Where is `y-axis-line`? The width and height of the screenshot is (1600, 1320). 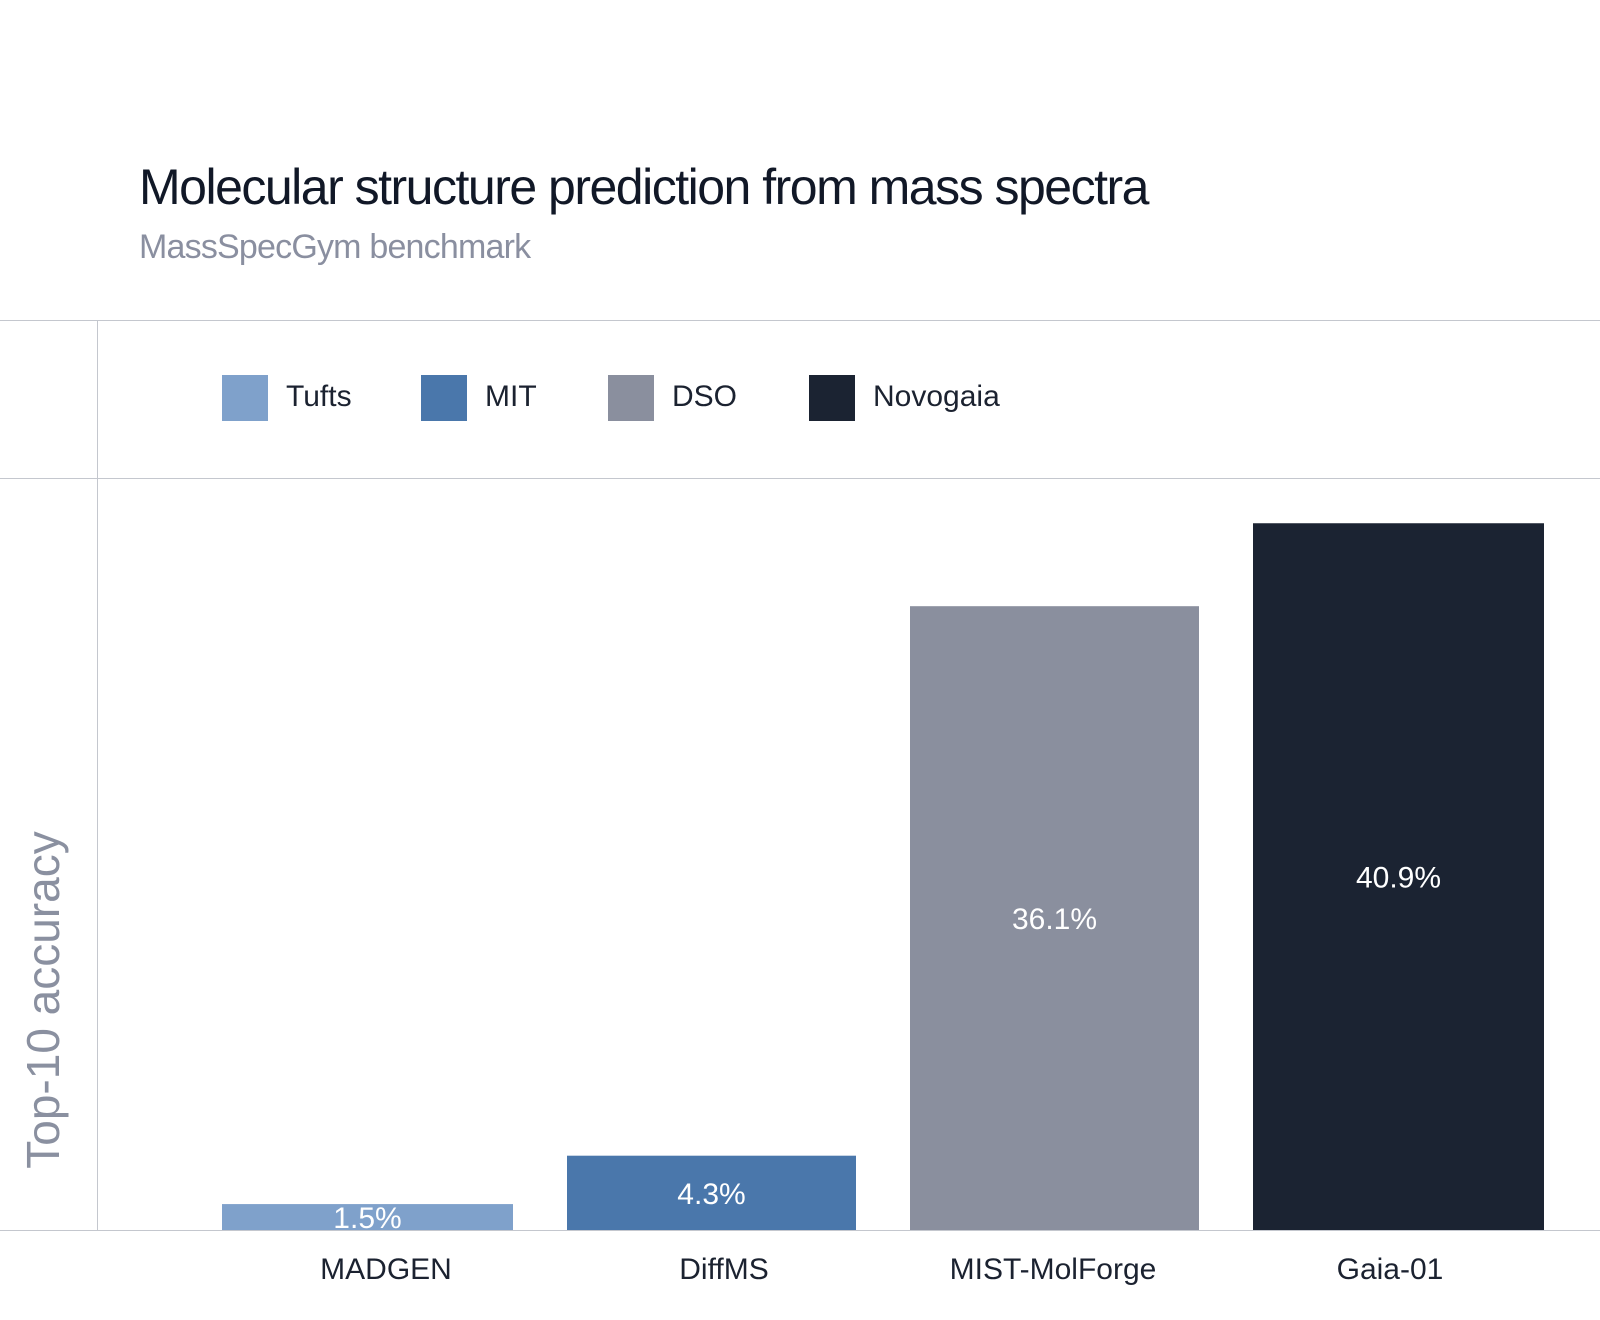
y-axis-line is located at coordinates (97, 775).